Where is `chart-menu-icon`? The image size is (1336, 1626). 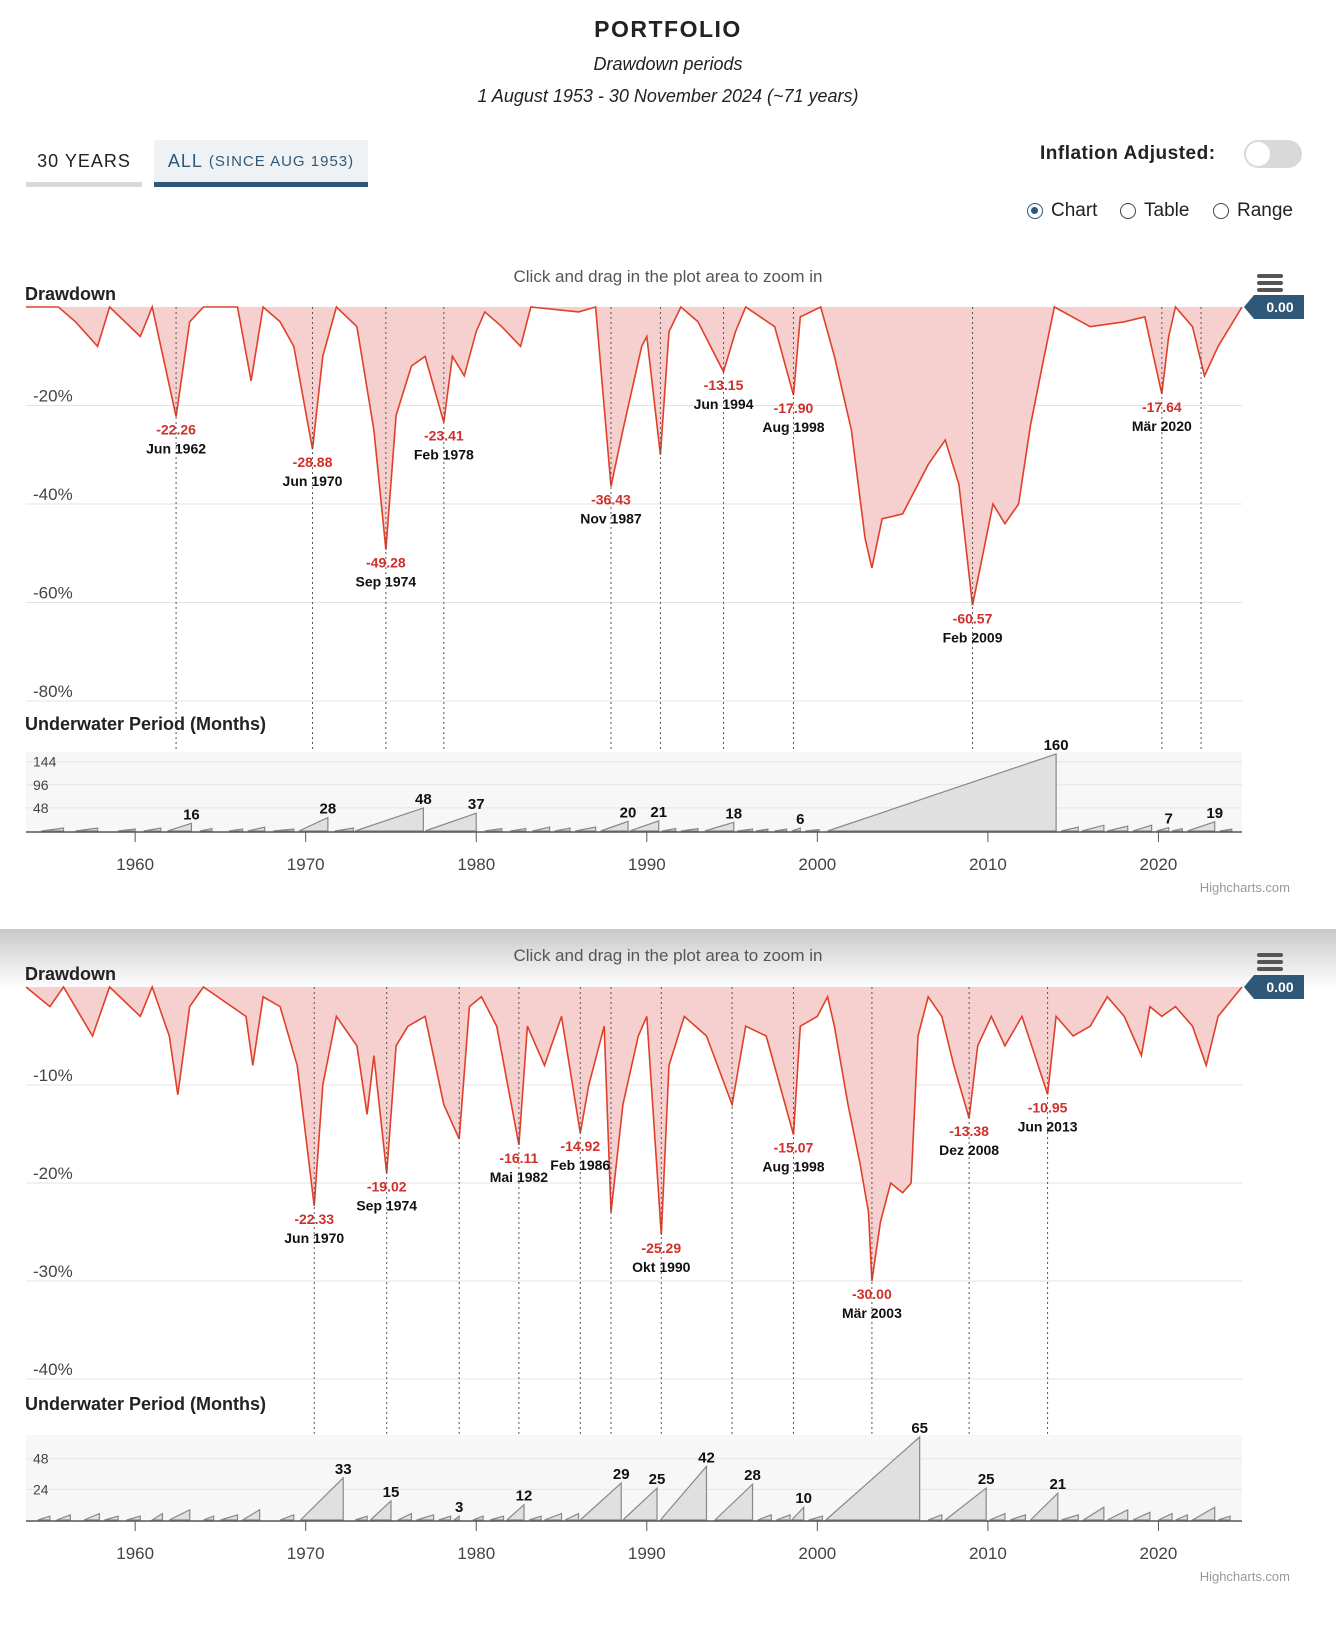
chart-menu-icon is located at coordinates (1270, 962).